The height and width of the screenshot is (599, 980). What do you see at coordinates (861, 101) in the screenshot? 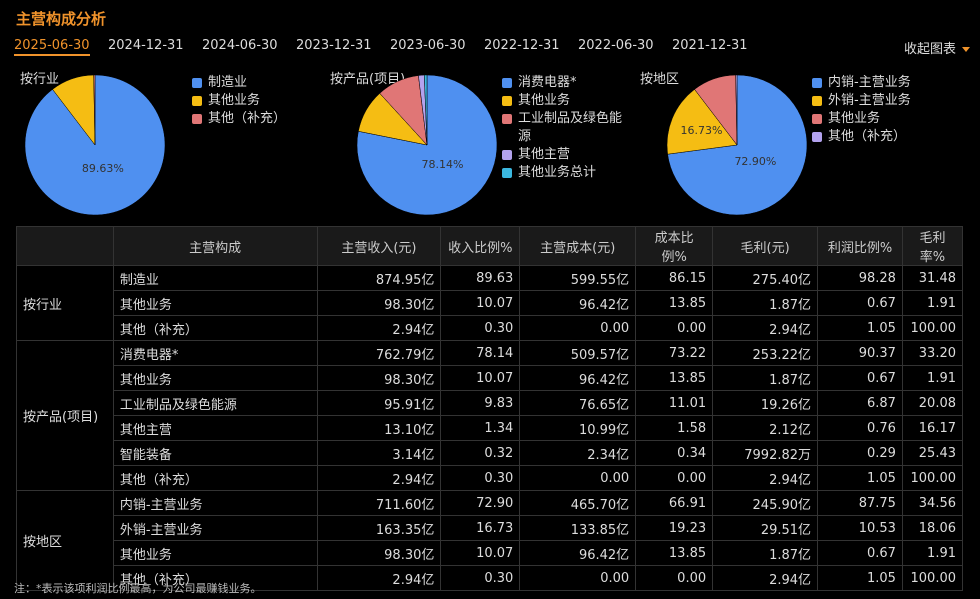
I see `legend-item: 外销-主营业务` at bounding box center [861, 101].